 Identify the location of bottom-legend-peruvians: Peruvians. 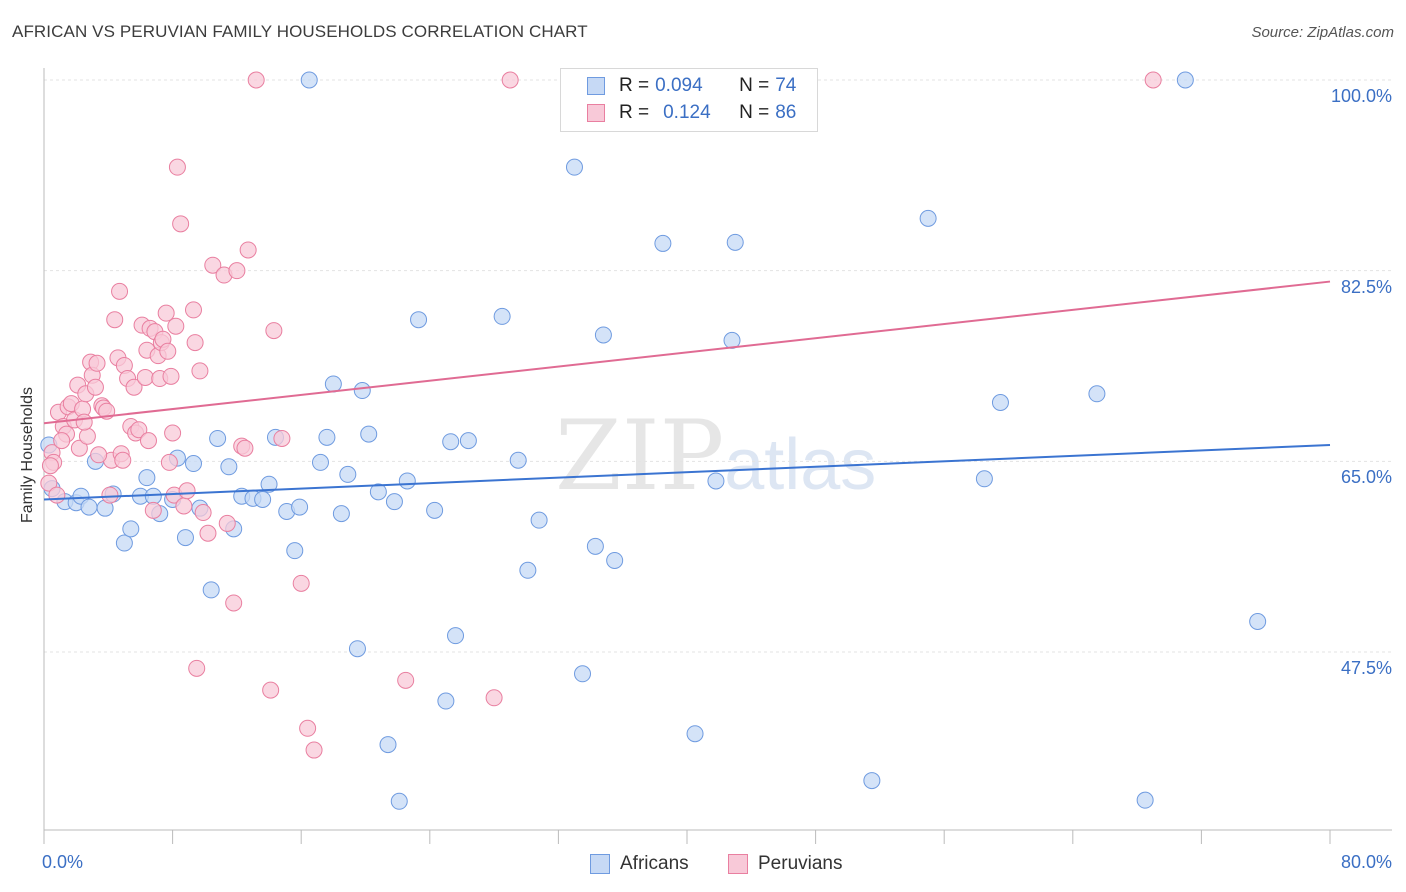
(785, 864).